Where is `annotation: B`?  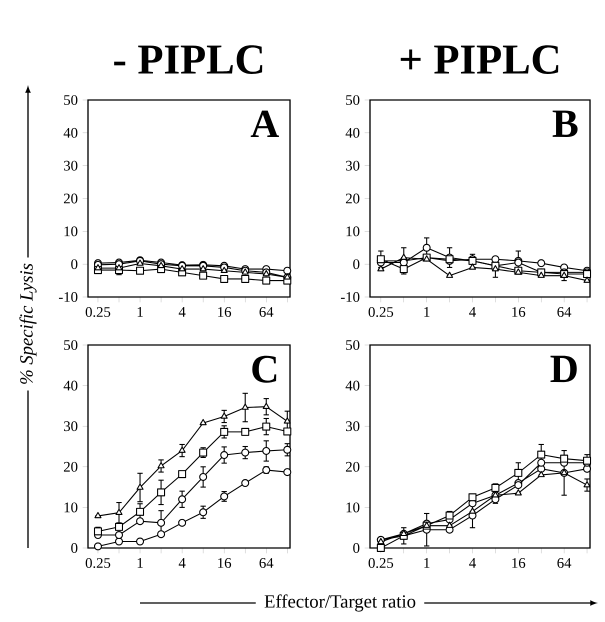
annotation: B is located at coordinates (565, 123).